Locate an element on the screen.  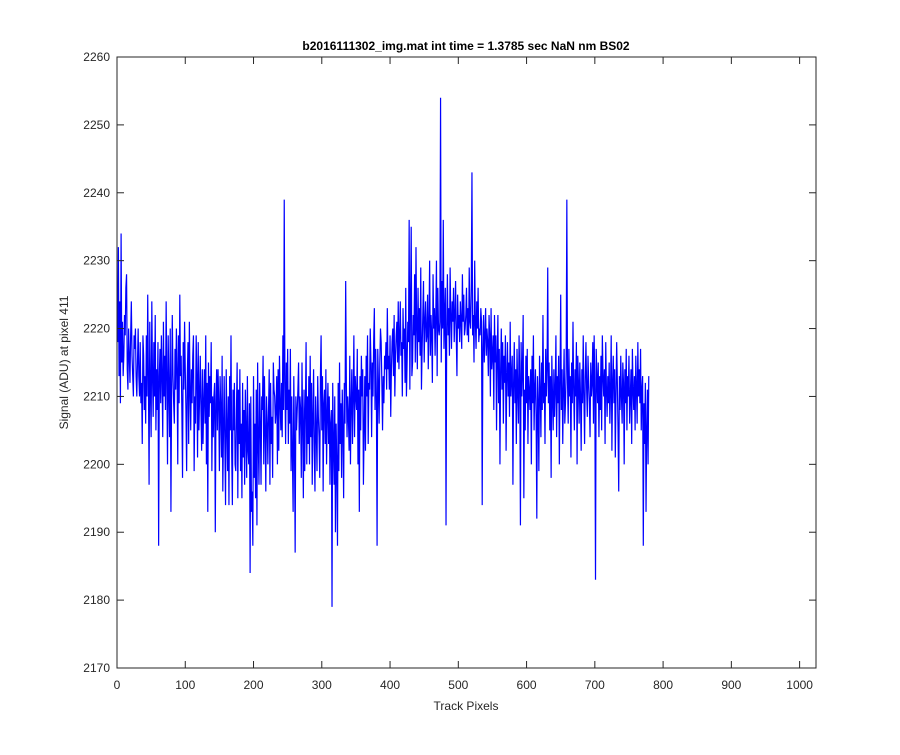
x-tick-label: 500 is located at coordinates (458, 685).